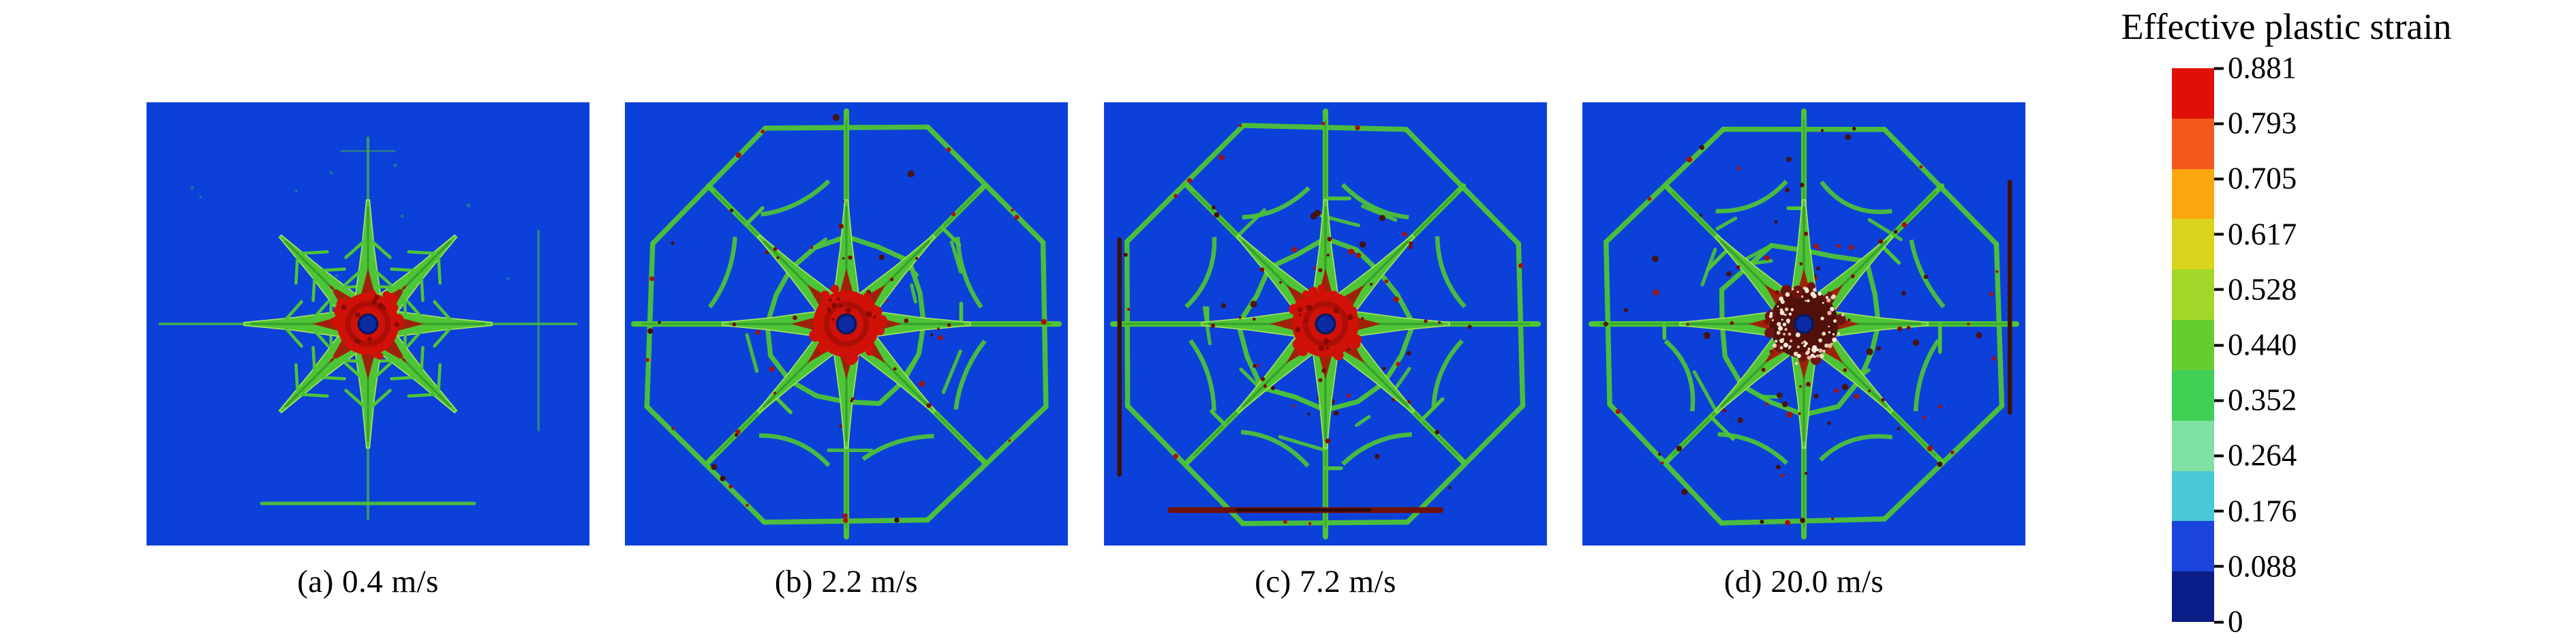 The image size is (2576, 641). I want to click on colorbar-tick: 0.352, so click(2255, 401).